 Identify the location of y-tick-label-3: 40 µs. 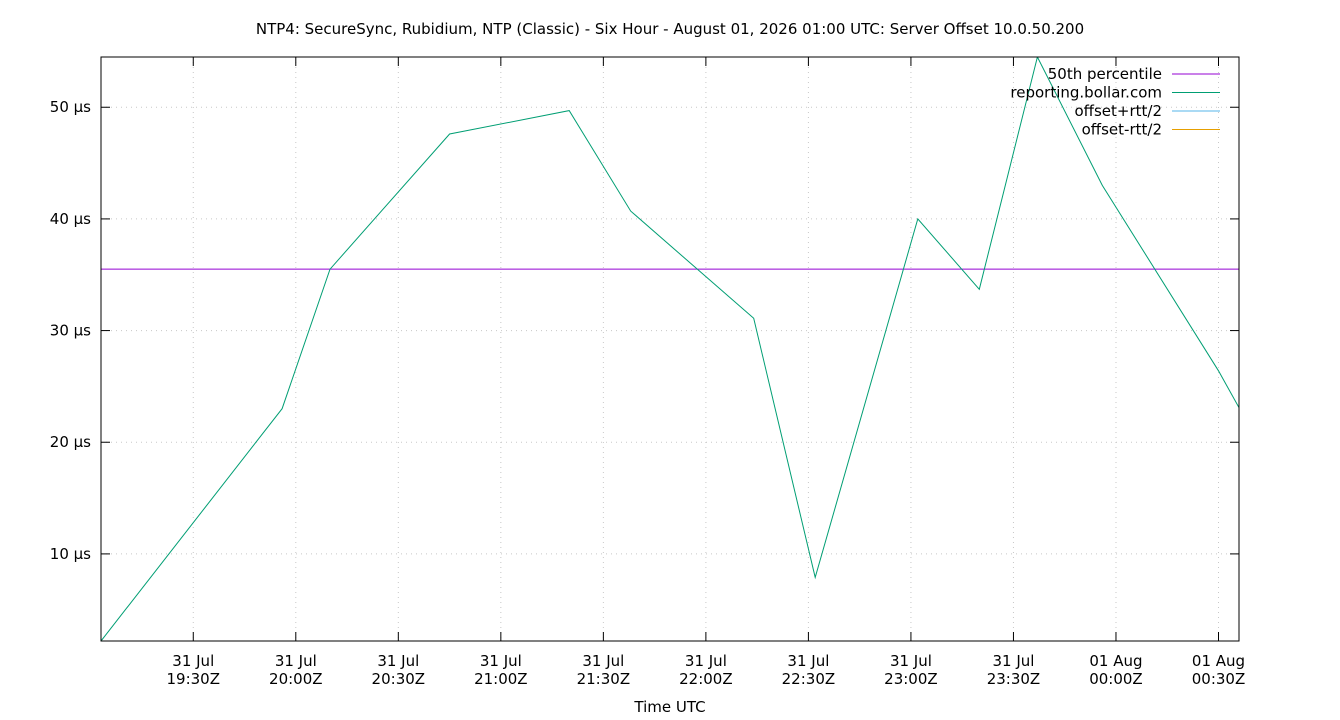
(70, 219).